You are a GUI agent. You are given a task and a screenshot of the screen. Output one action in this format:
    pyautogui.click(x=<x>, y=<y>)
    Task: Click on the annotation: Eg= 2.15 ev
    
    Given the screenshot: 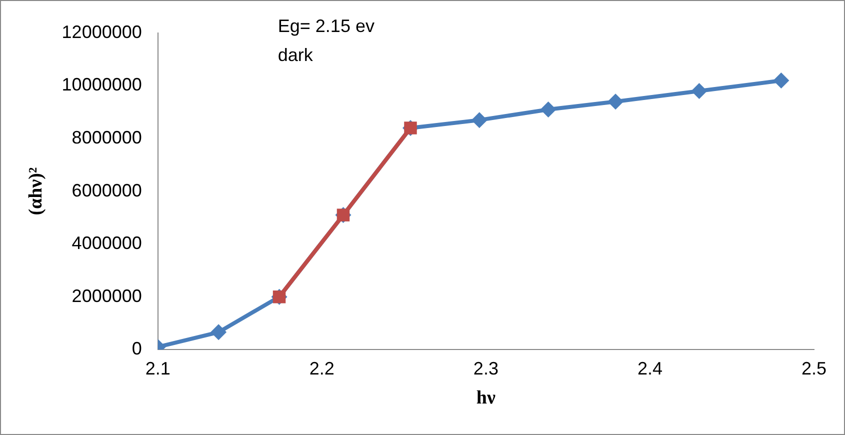 What is the action you would take?
    pyautogui.click(x=326, y=26)
    